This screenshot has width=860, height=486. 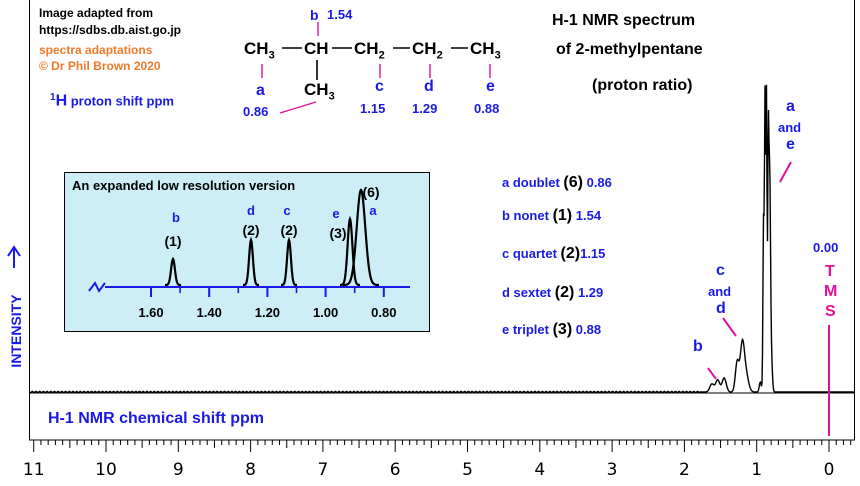 I want to click on molecule-label-e: e, so click(x=490, y=86).